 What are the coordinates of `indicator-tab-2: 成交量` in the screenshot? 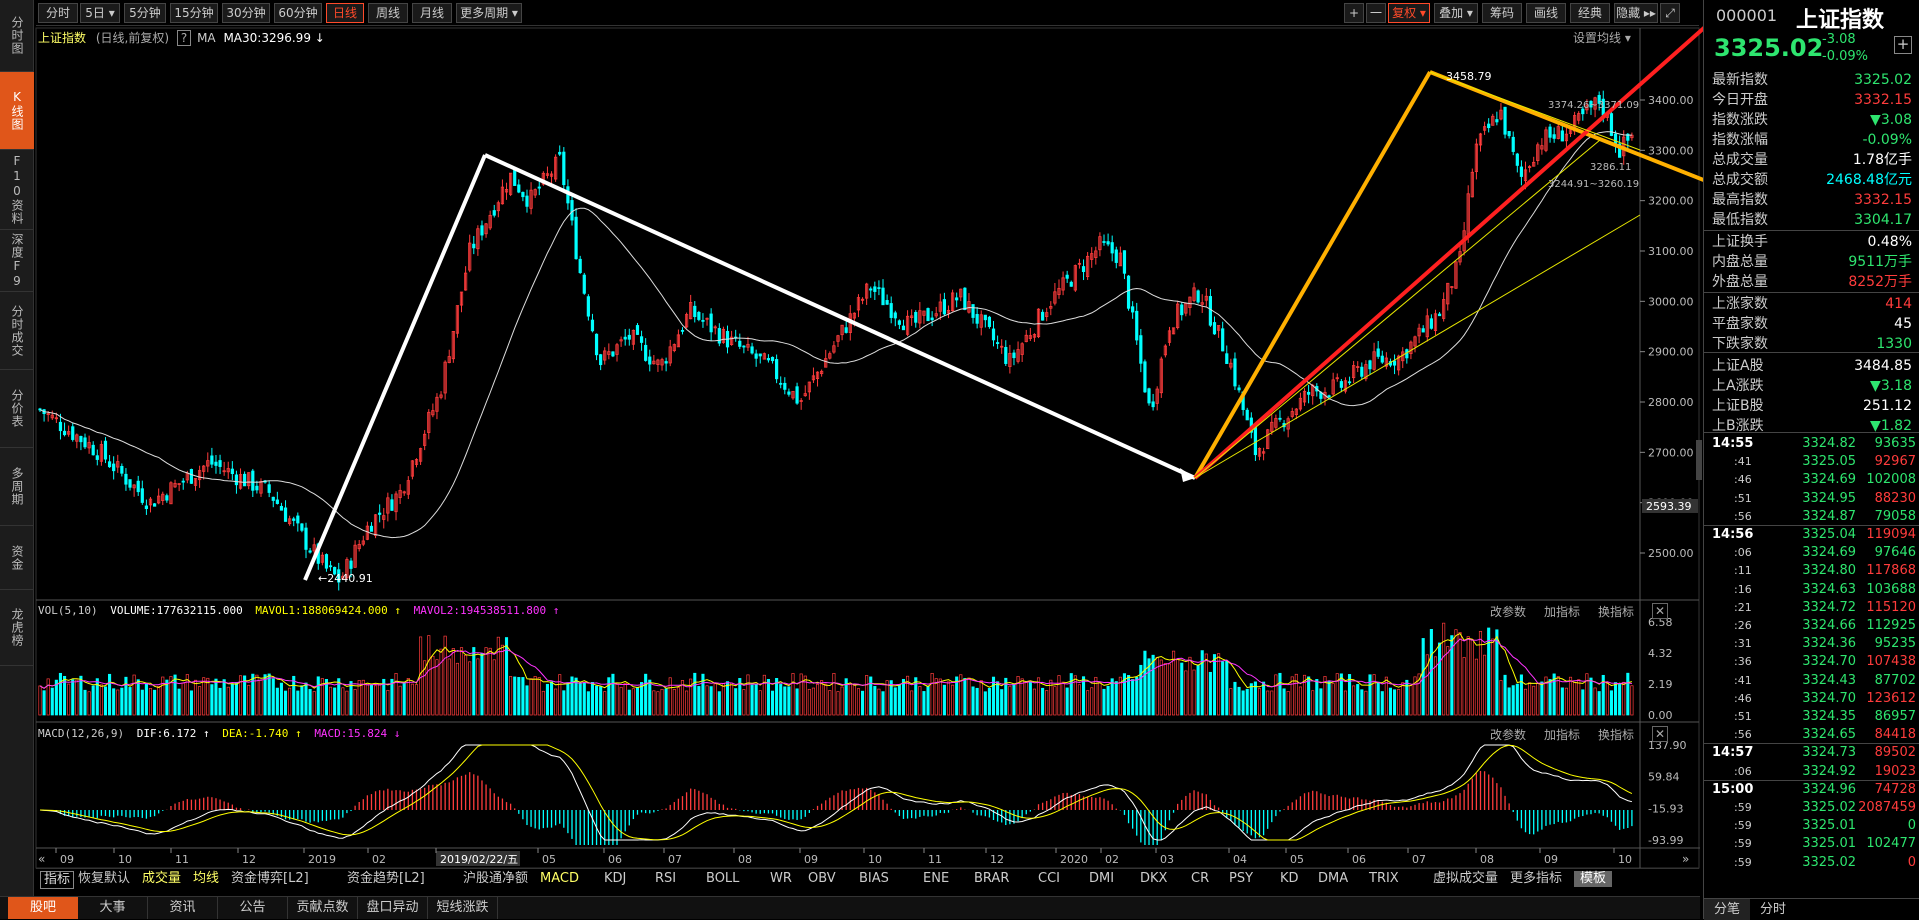 It's located at (162, 878).